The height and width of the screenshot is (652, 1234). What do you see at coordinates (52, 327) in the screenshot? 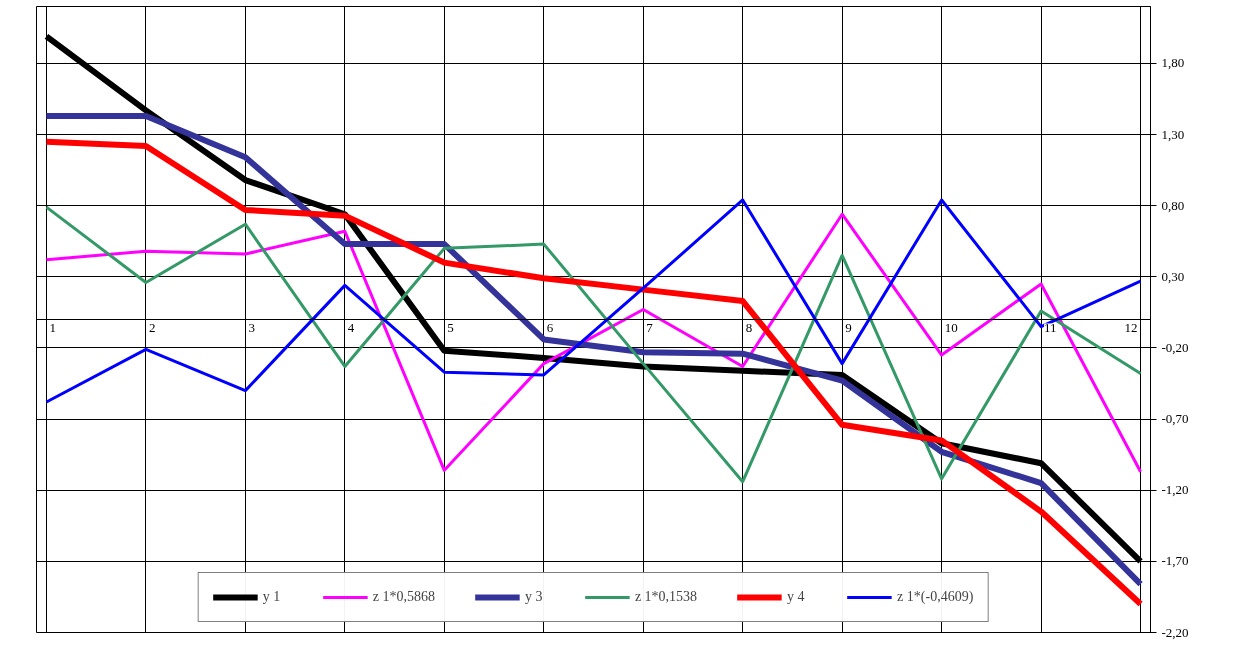
I see `x-tick-label: 1` at bounding box center [52, 327].